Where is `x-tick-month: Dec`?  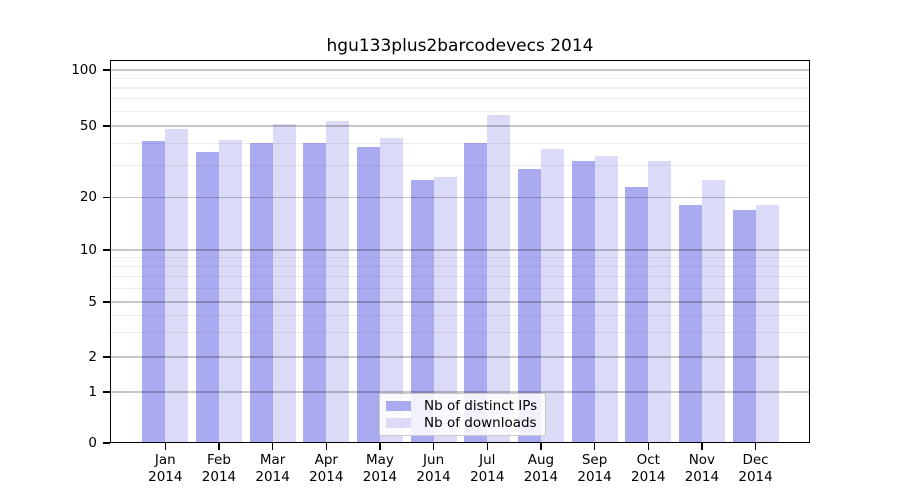 x-tick-month: Dec is located at coordinates (755, 460).